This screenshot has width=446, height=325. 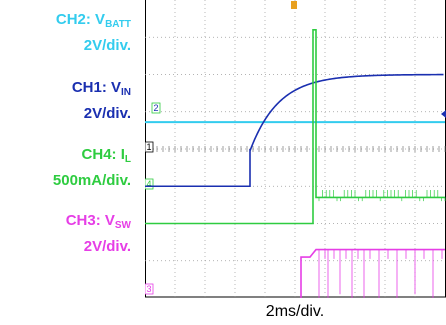 I want to click on timebase-label: 2ms/div., so click(x=295, y=311).